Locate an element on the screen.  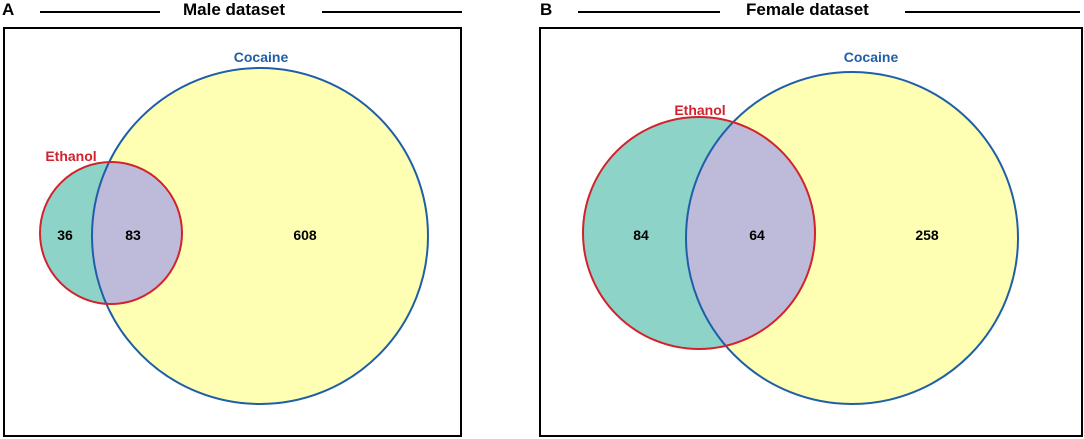
overlap-count: 64 is located at coordinates (757, 235).